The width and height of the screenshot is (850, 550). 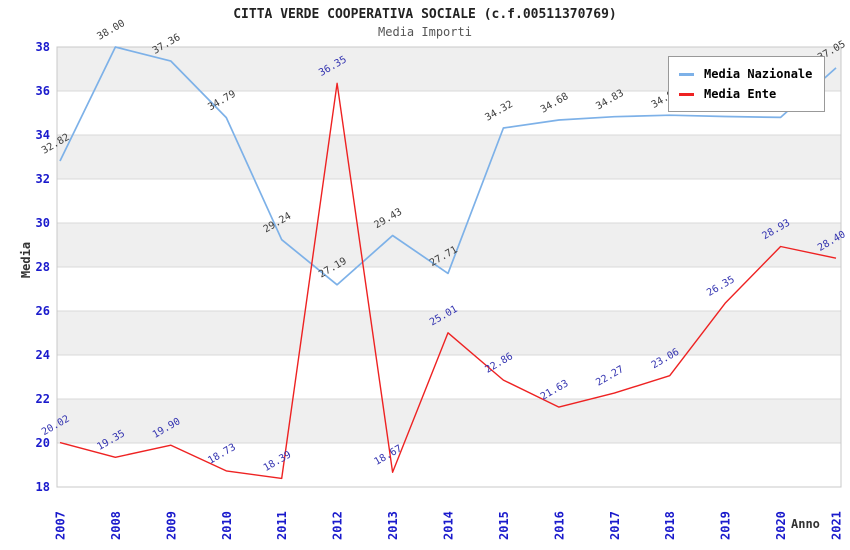 What do you see at coordinates (726, 525) in the screenshot?
I see `x-tick-label: 2019` at bounding box center [726, 525].